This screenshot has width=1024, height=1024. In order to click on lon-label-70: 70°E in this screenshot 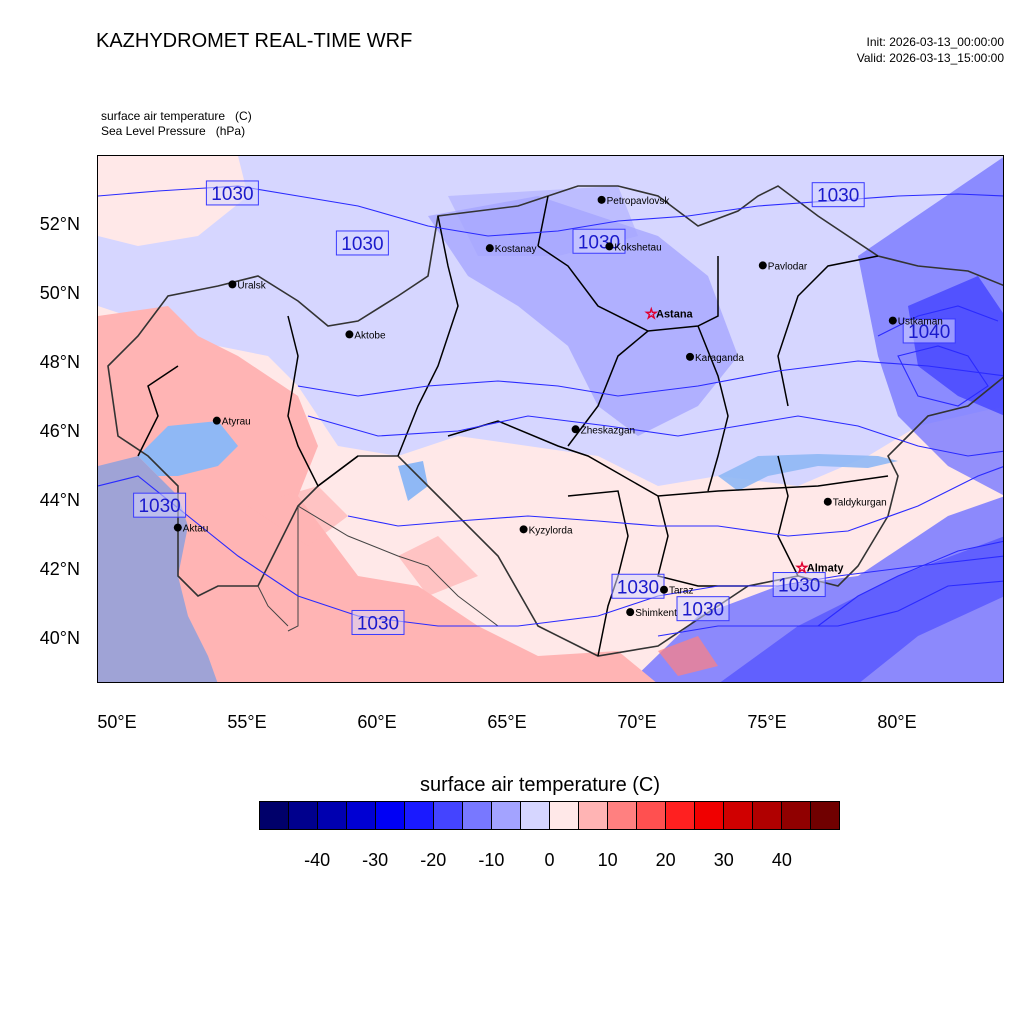, I will do `click(637, 722)`.